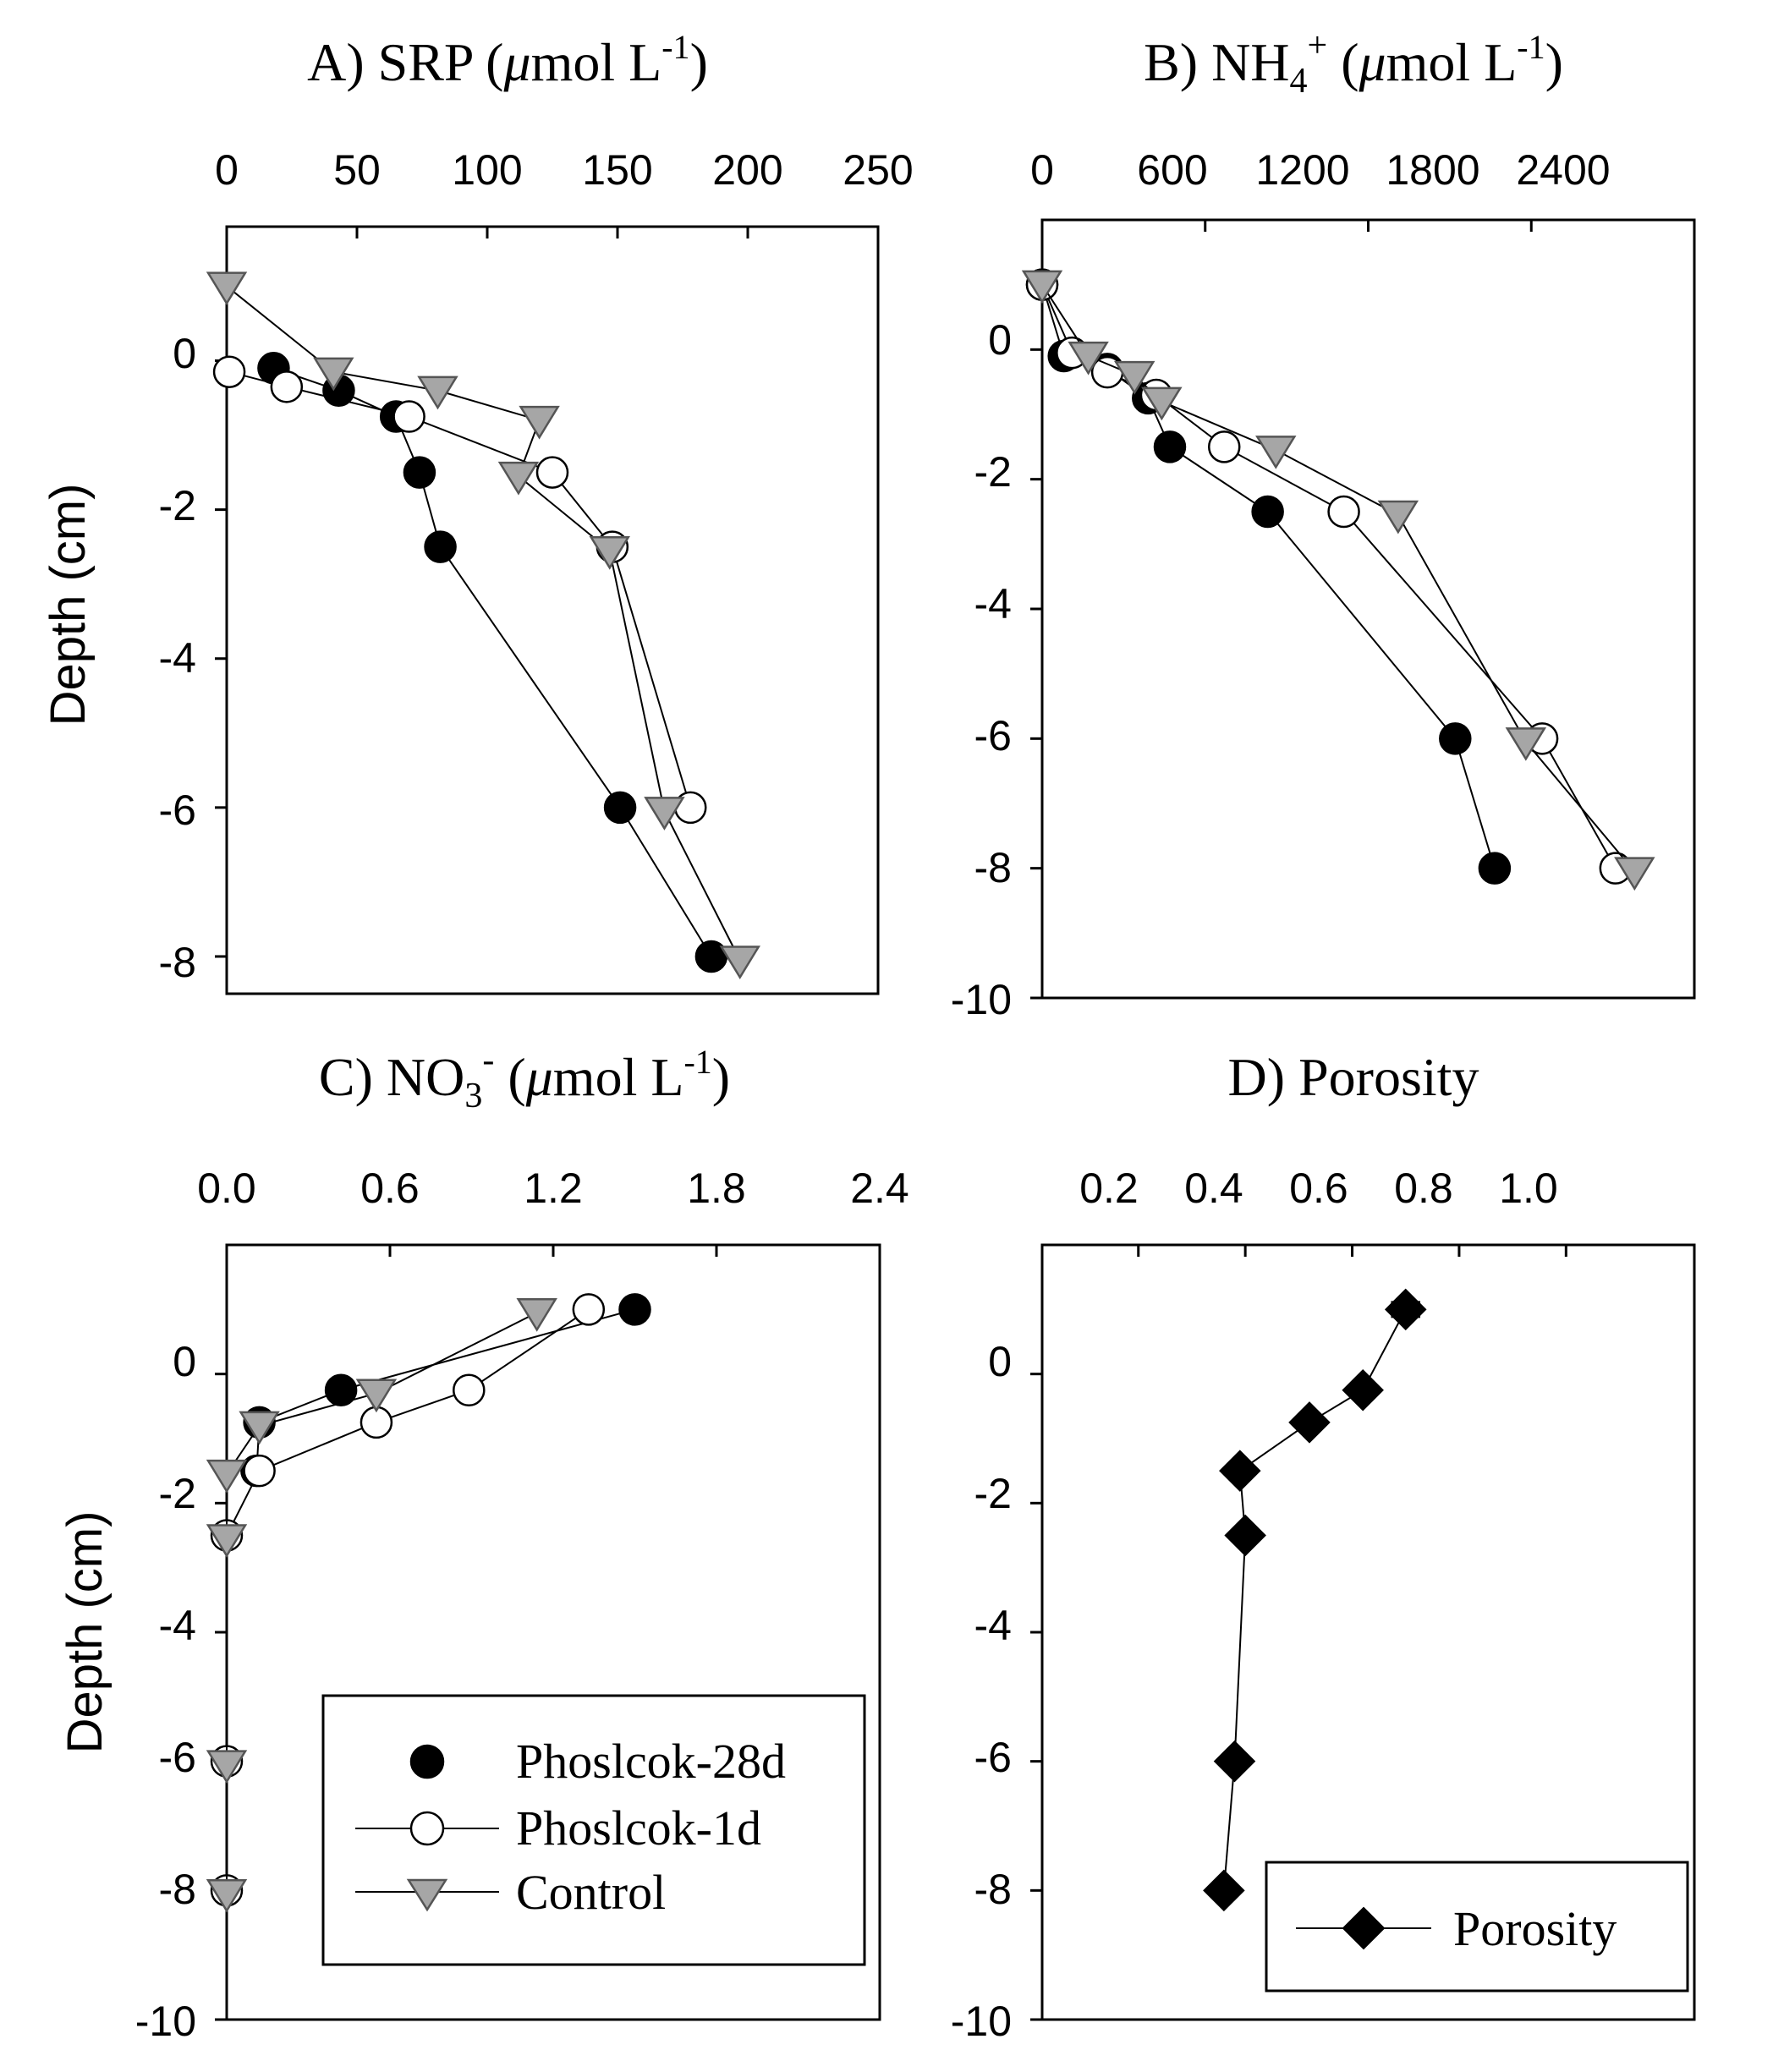 The height and width of the screenshot is (2072, 1773). What do you see at coordinates (85, 1633) in the screenshot?
I see `panel-c-y-axis-label: Depth (cm)` at bounding box center [85, 1633].